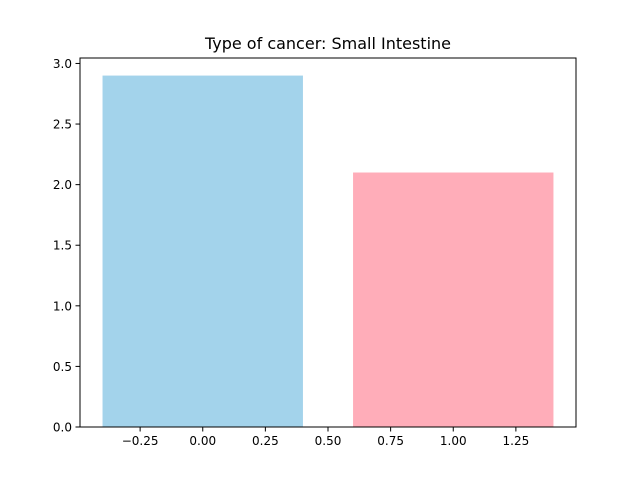  Describe the element at coordinates (453, 441) in the screenshot. I see `x-tick-label: 1.00` at that location.